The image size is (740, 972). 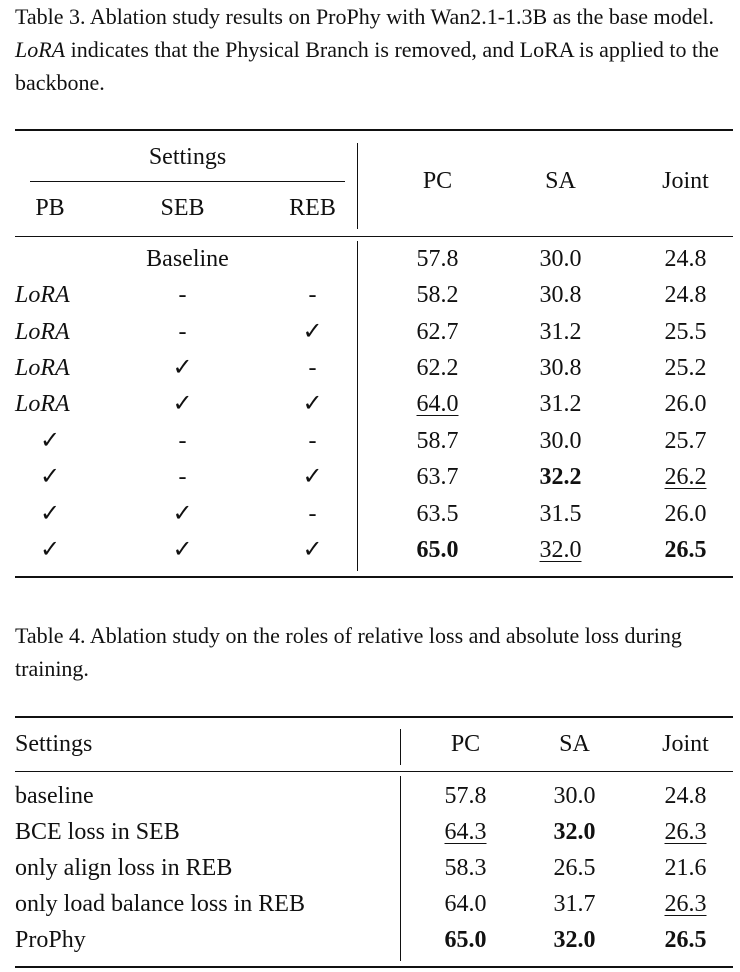 What do you see at coordinates (357, 186) in the screenshot?
I see `table3-header-vrule` at bounding box center [357, 186].